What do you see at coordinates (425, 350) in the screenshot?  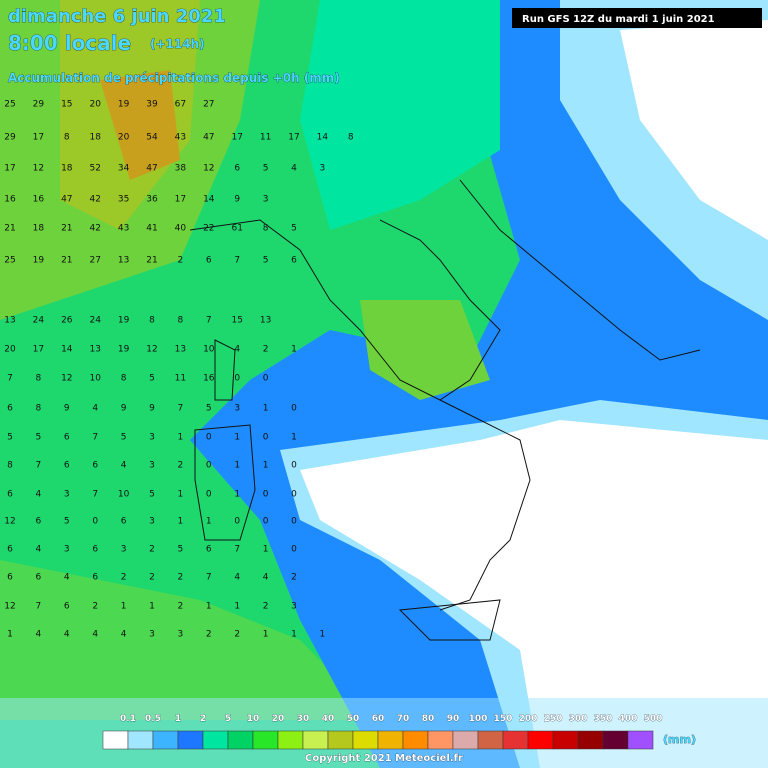 I see `medium-high-zone` at bounding box center [425, 350].